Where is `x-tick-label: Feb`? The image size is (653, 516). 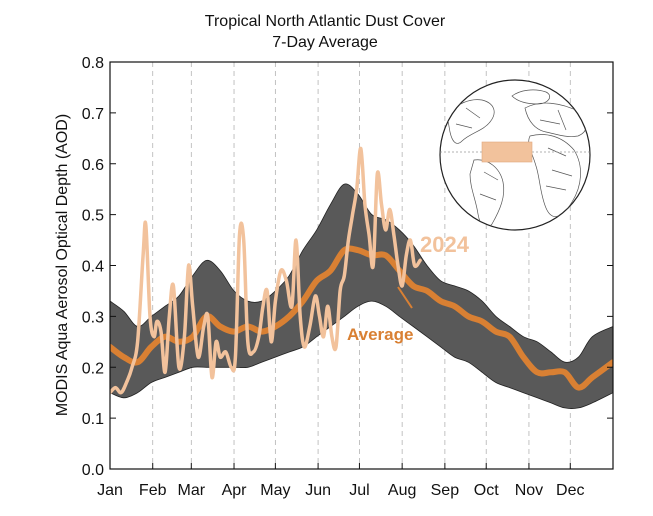 x-tick-label: Feb is located at coordinates (153, 490).